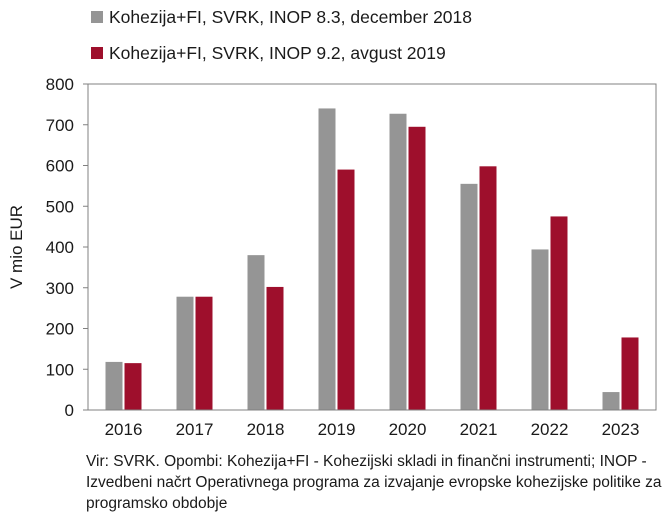  I want to click on y-tick-label: 100, so click(60, 369).